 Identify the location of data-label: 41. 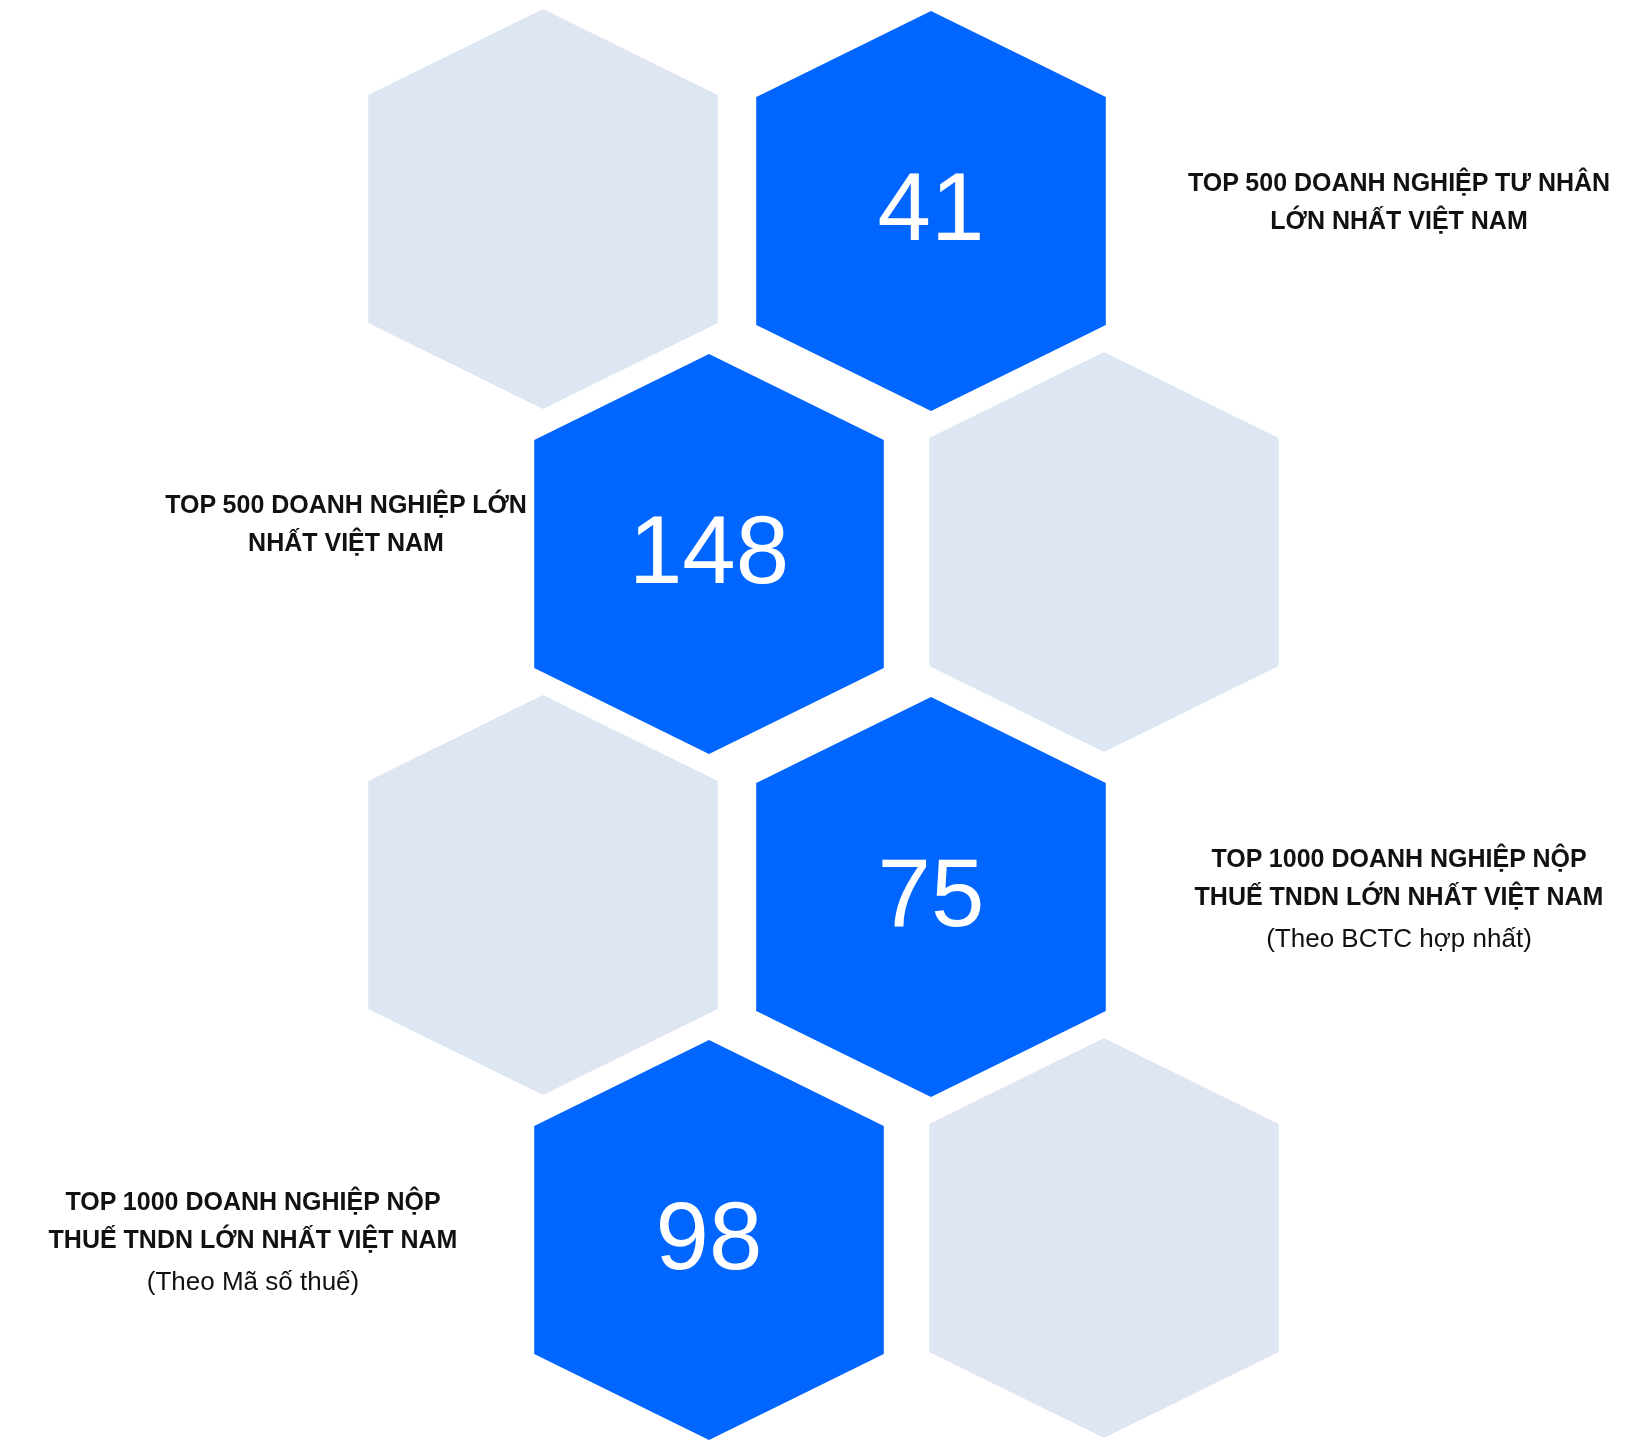
(931, 206).